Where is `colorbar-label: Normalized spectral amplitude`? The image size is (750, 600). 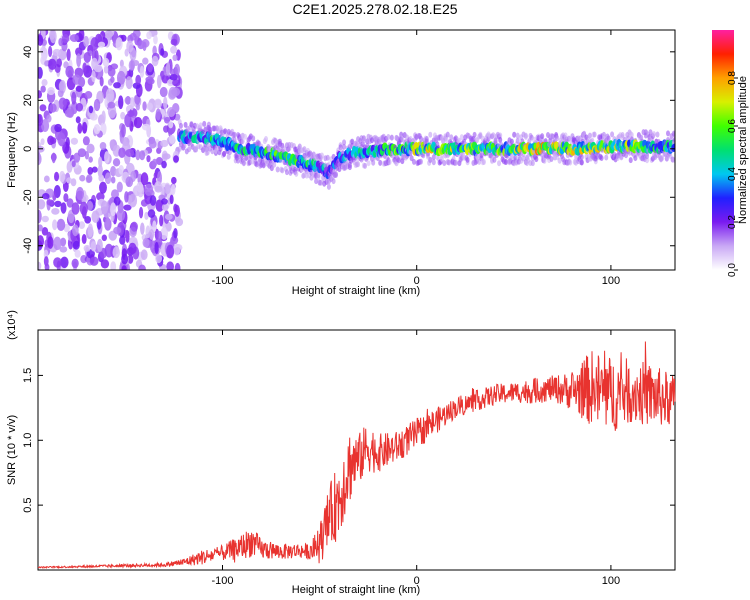 colorbar-label: Normalized spectral amplitude is located at coordinates (743, 150).